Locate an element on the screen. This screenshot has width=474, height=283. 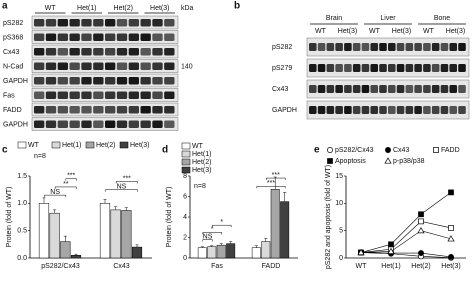
legend-label: Het(3) is located at coordinates (139, 145).